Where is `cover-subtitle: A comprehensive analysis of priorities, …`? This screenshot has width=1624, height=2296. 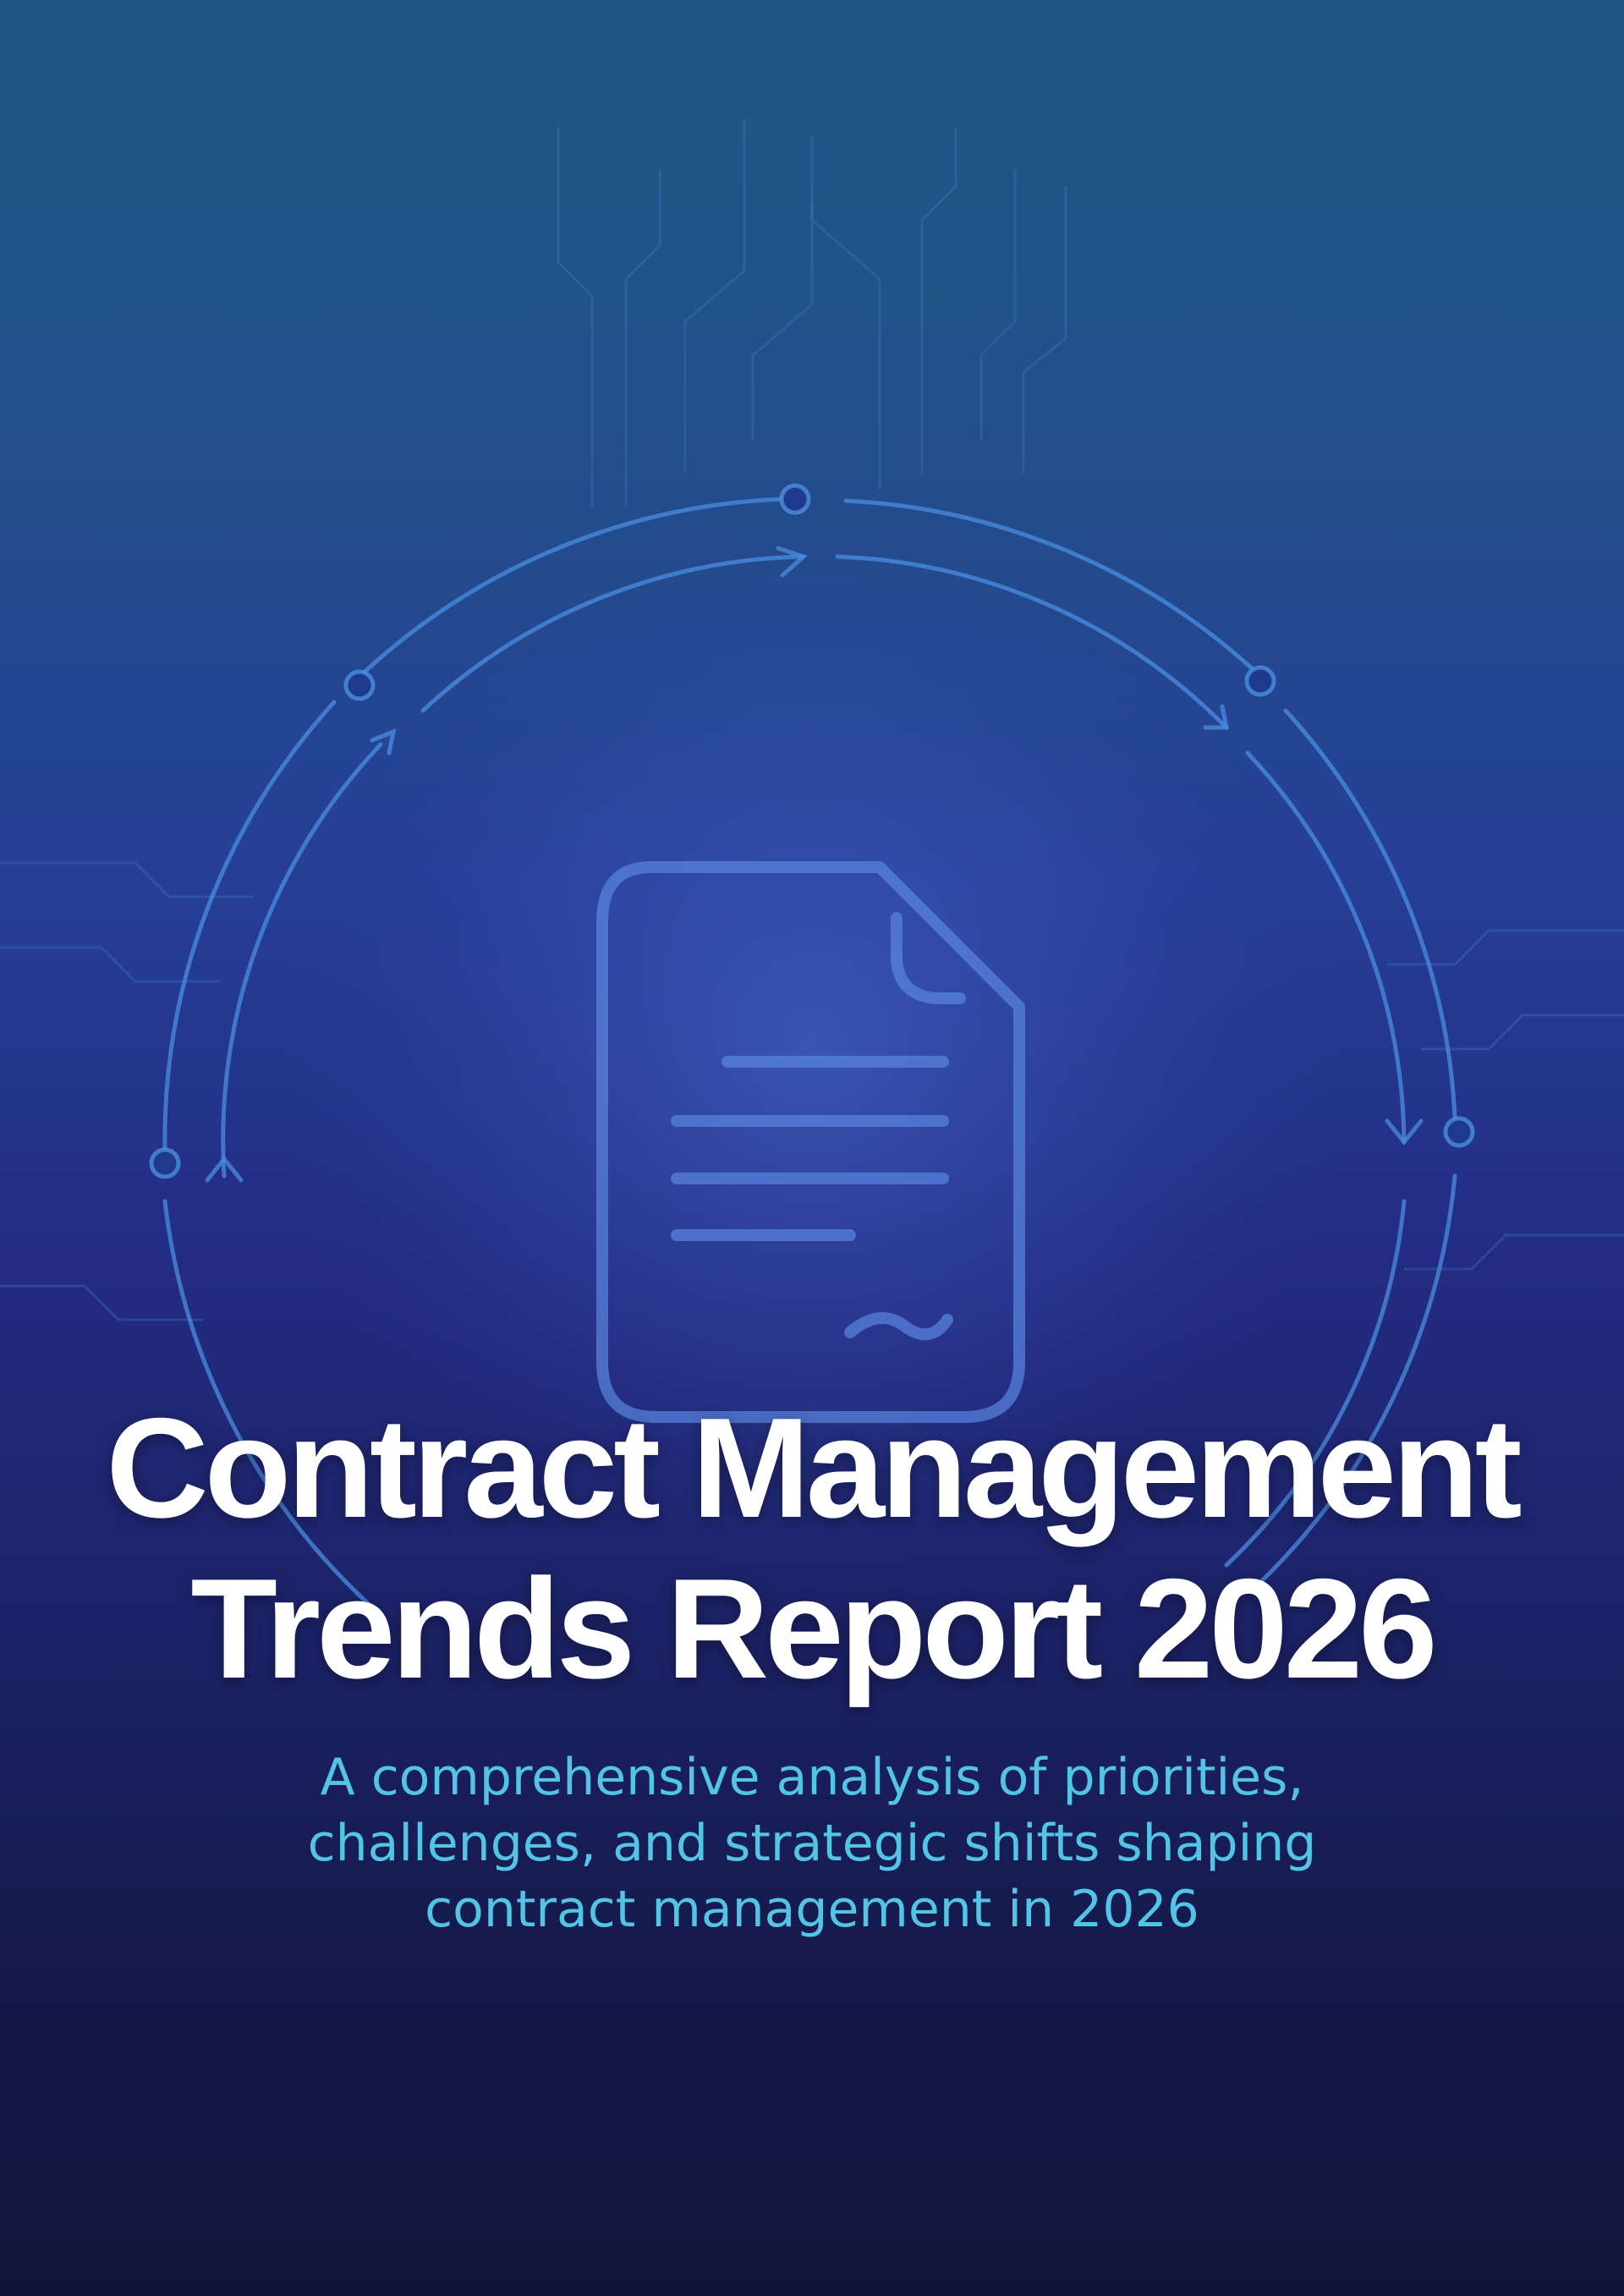 cover-subtitle: A comprehensive analysis of priorities, … is located at coordinates (812, 1843).